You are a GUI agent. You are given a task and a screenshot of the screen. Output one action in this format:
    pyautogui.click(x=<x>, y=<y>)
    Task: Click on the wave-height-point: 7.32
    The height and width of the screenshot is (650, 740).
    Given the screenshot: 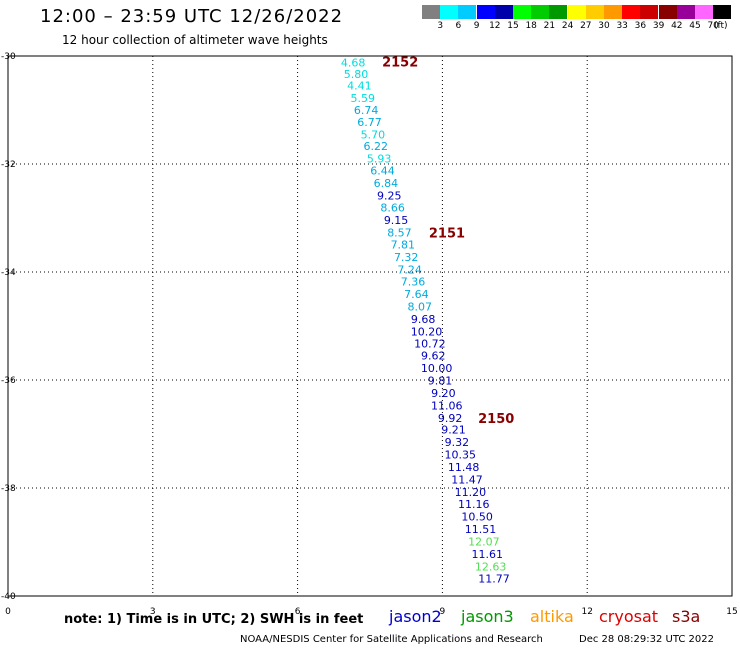 What is the action you would take?
    pyautogui.click(x=406, y=257)
    